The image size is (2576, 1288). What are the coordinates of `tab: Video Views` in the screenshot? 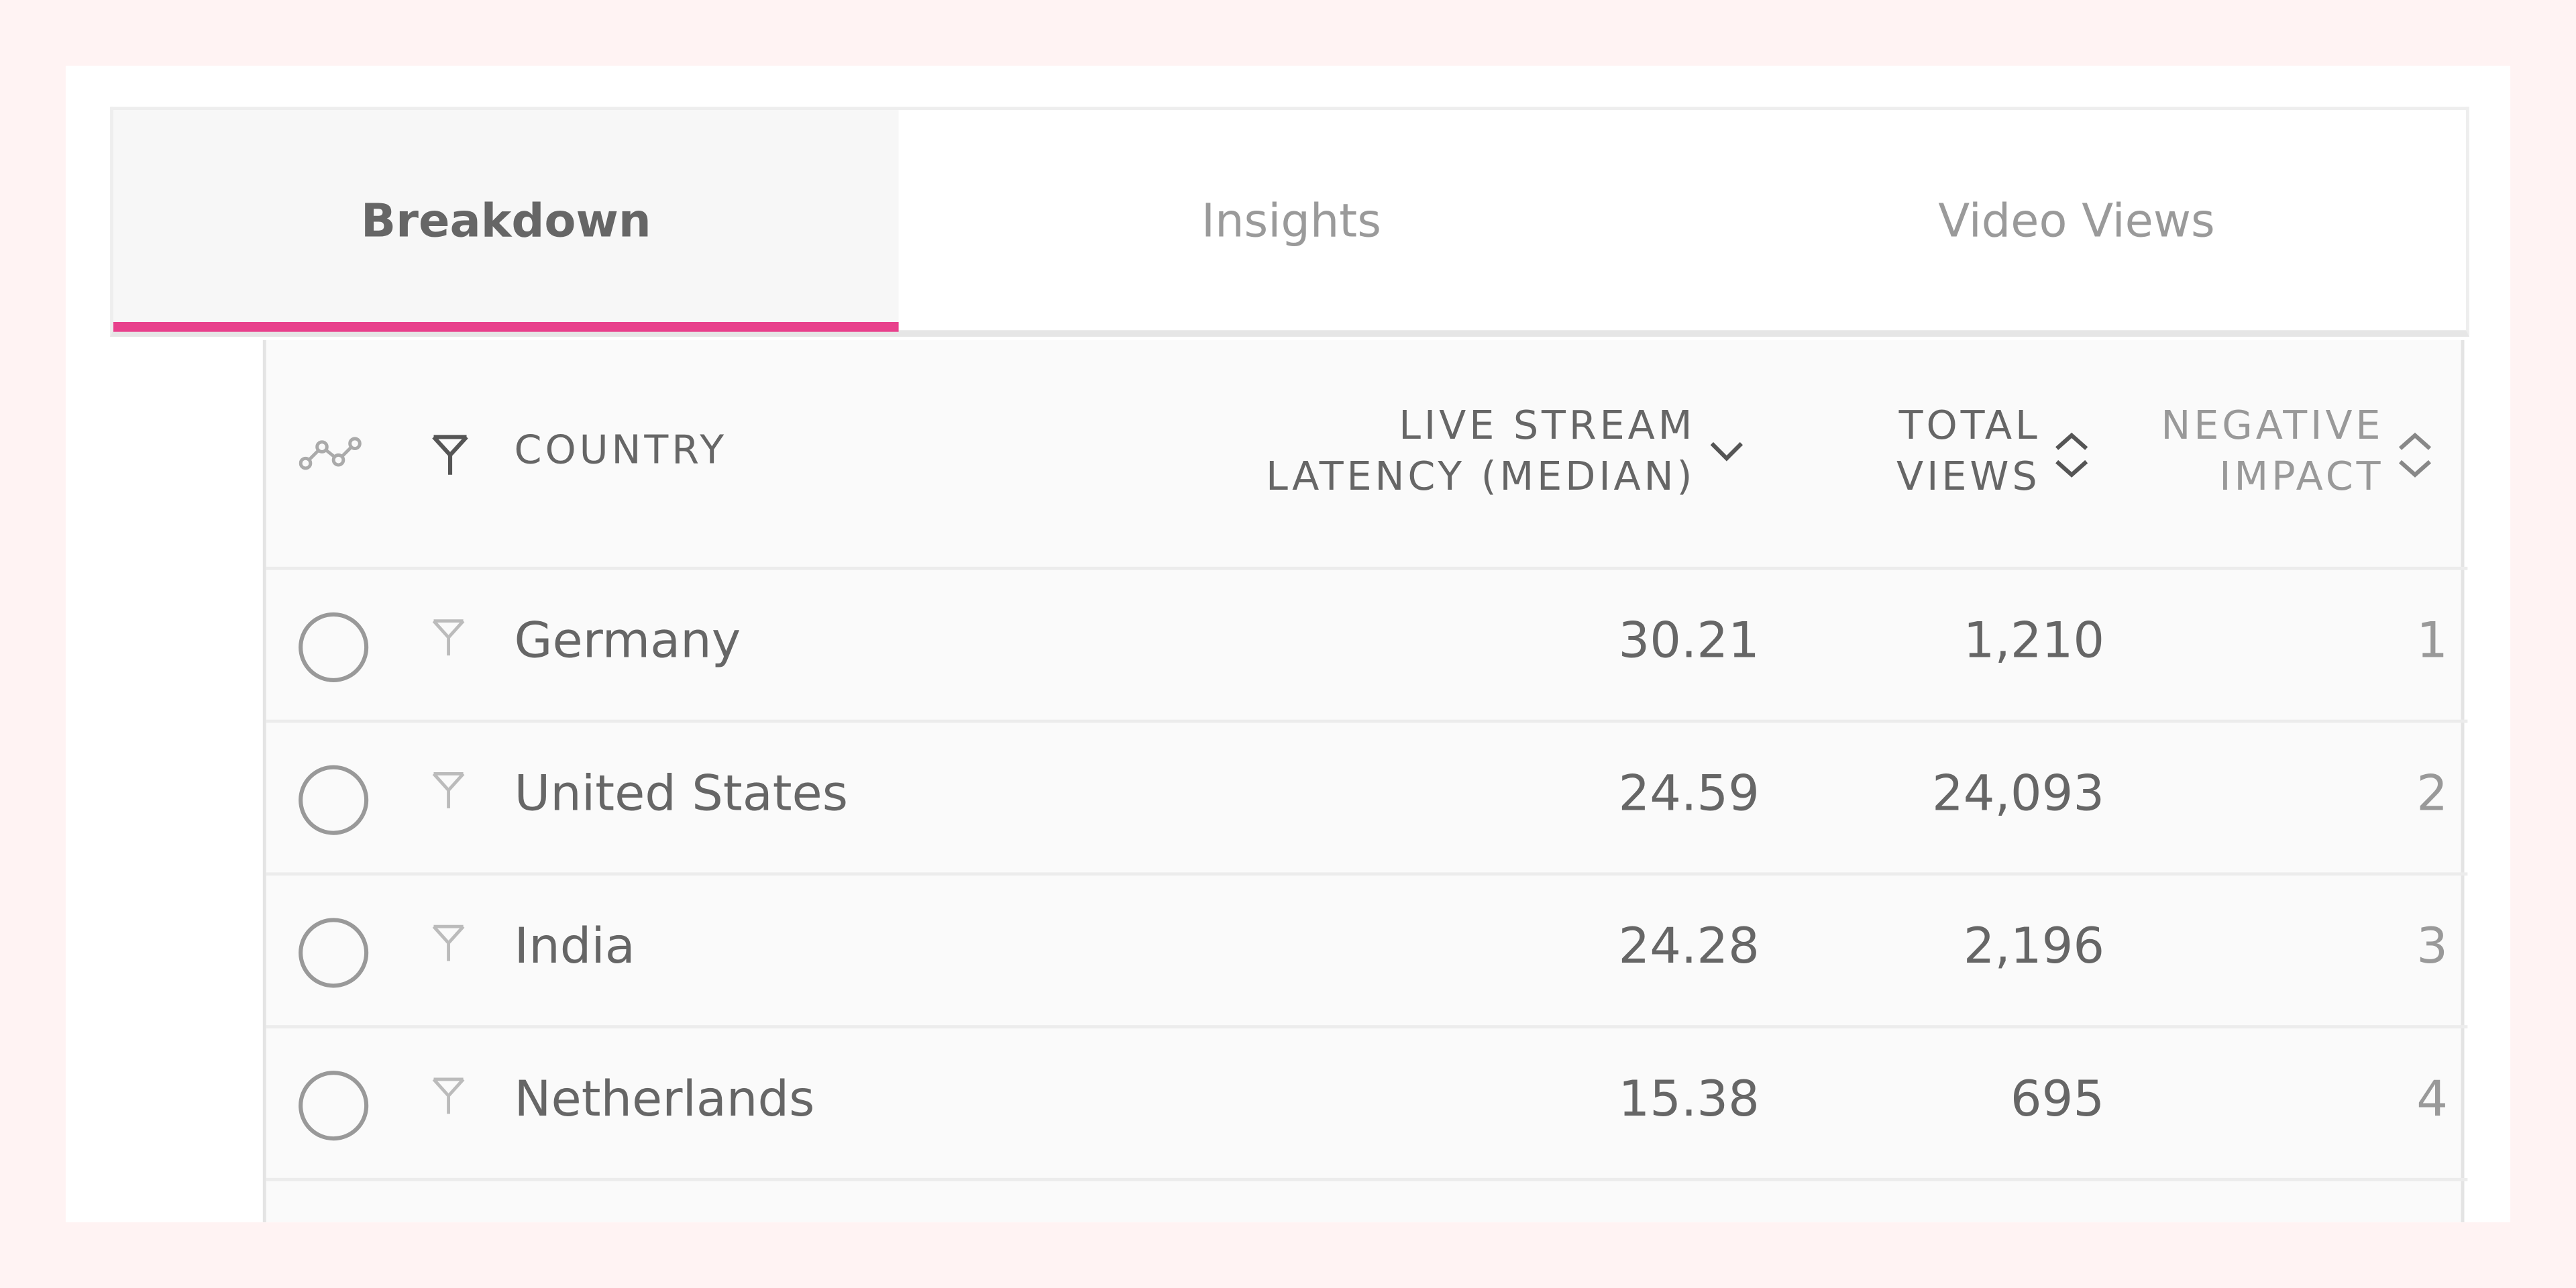 It's located at (2076, 220).